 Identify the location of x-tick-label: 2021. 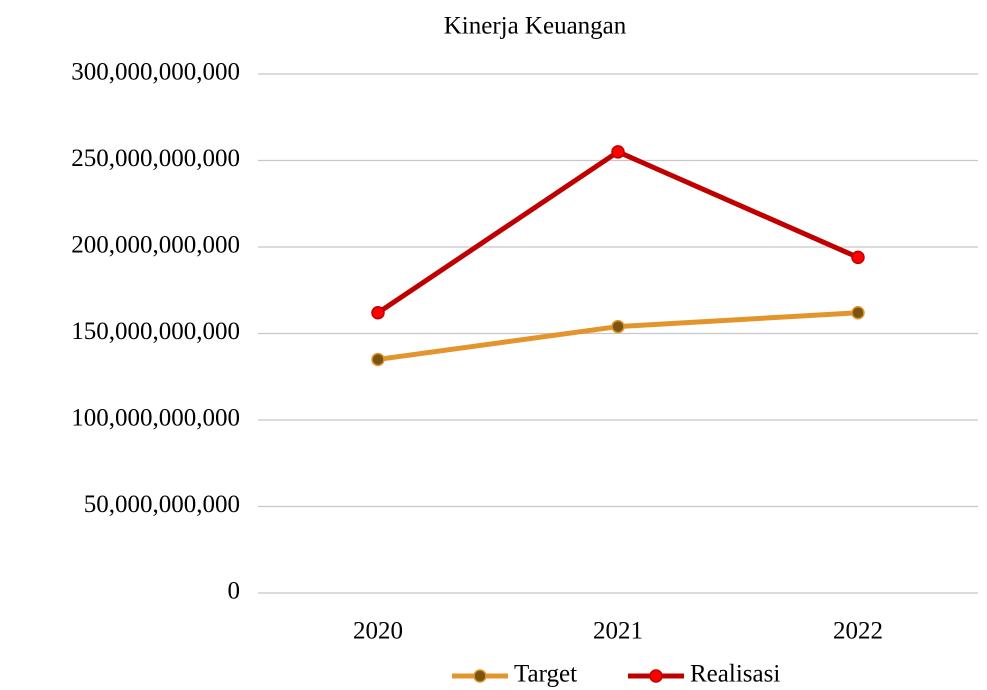
(618, 631).